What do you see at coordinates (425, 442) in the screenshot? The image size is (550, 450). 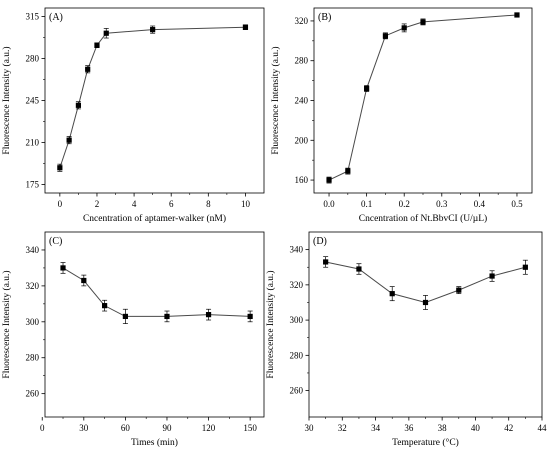 I see `x-axis-title: Temperature (°C)` at bounding box center [425, 442].